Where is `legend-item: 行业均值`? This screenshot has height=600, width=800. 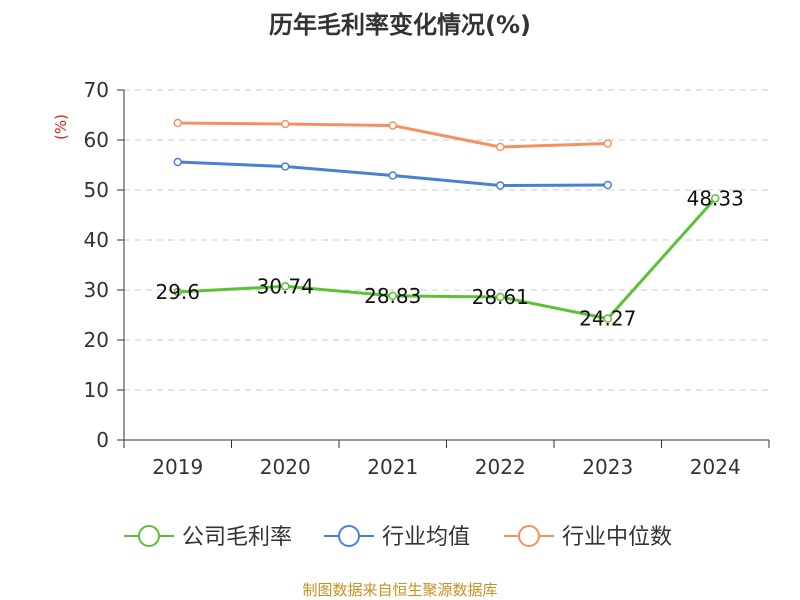
legend-item: 行业均值 is located at coordinates (397, 537).